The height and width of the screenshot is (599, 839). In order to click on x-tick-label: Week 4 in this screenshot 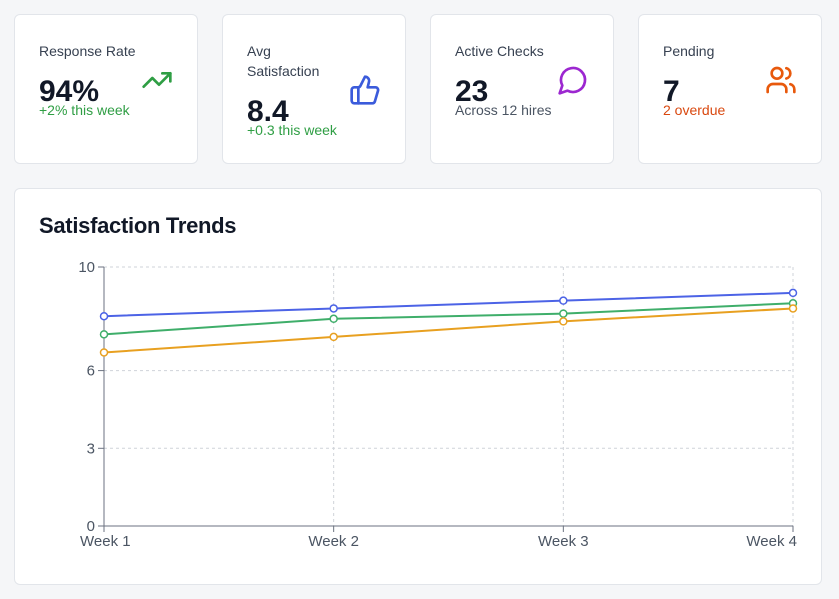, I will do `click(771, 541)`.